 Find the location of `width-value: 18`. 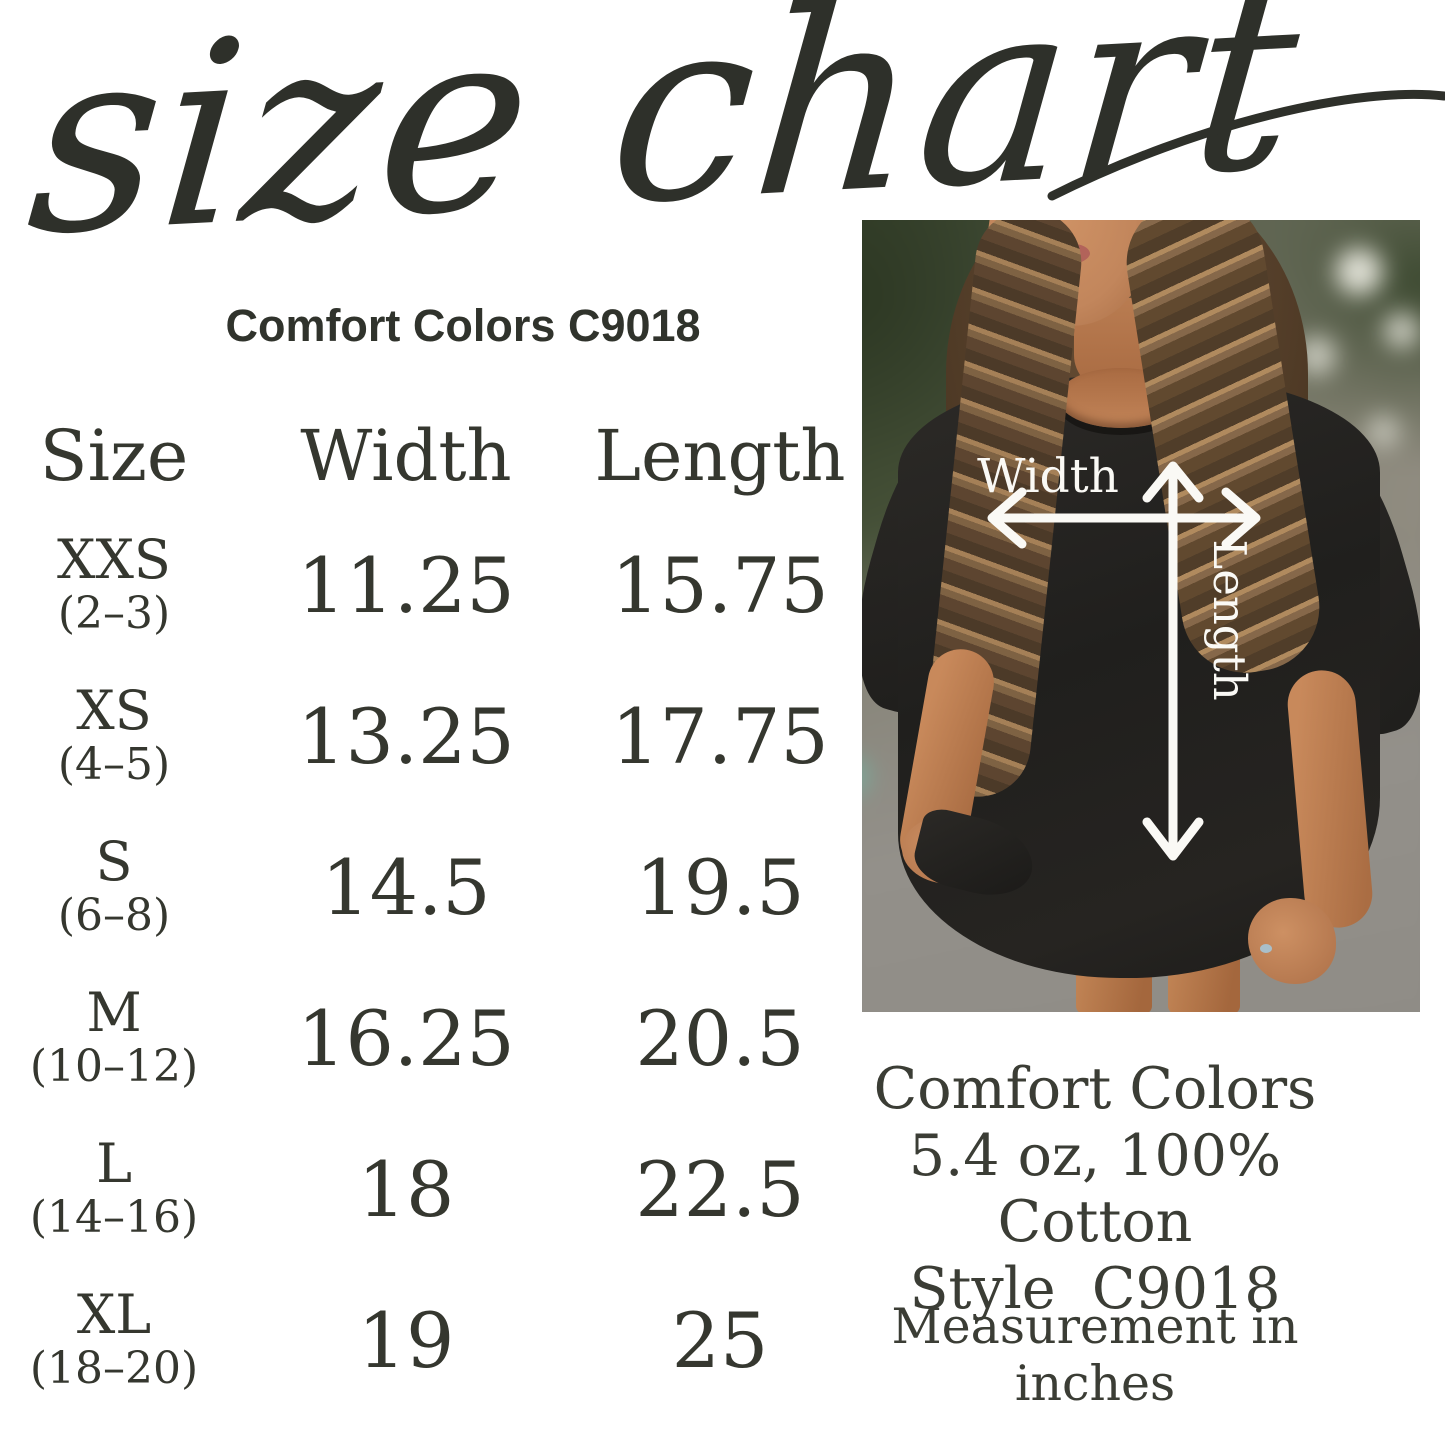

width-value: 18 is located at coordinates (406, 1189).